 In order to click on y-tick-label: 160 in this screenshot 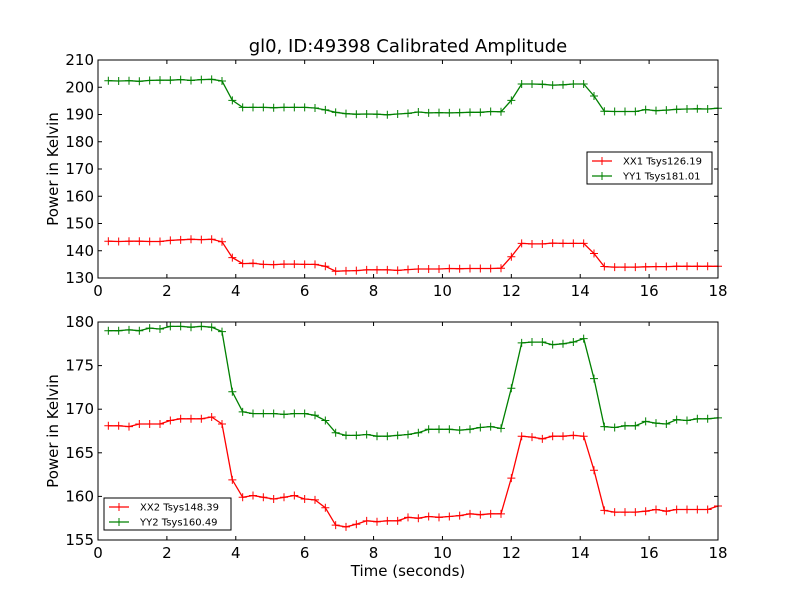, I will do `click(79, 496)`.